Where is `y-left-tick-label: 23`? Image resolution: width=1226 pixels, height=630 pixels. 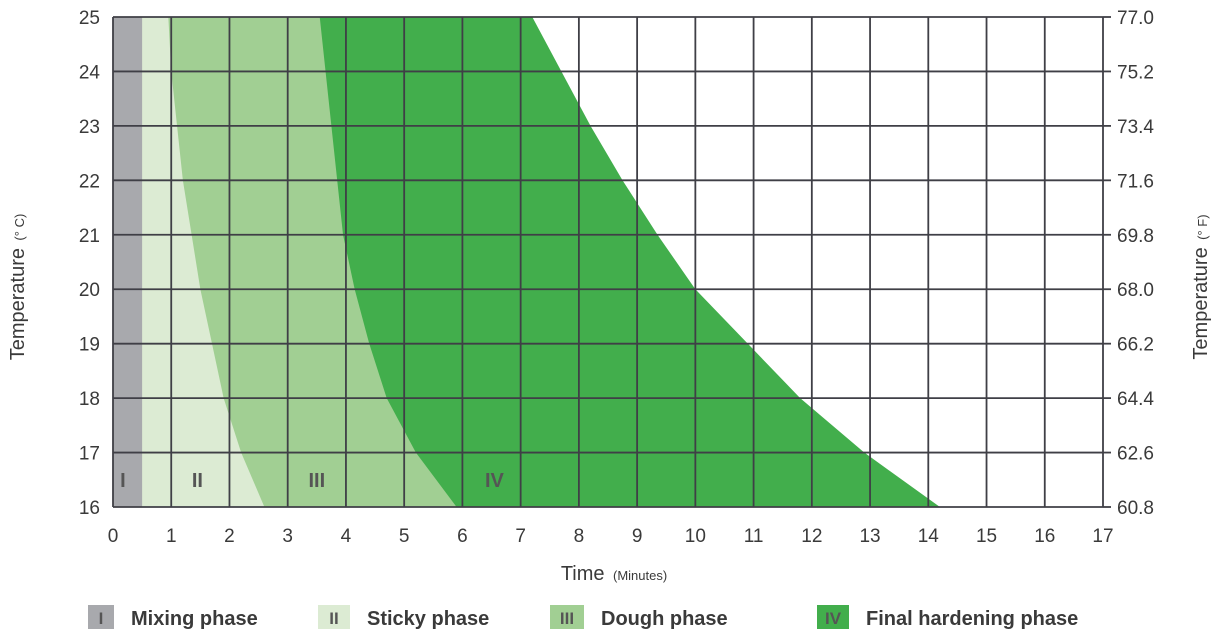 y-left-tick-label: 23 is located at coordinates (89, 127).